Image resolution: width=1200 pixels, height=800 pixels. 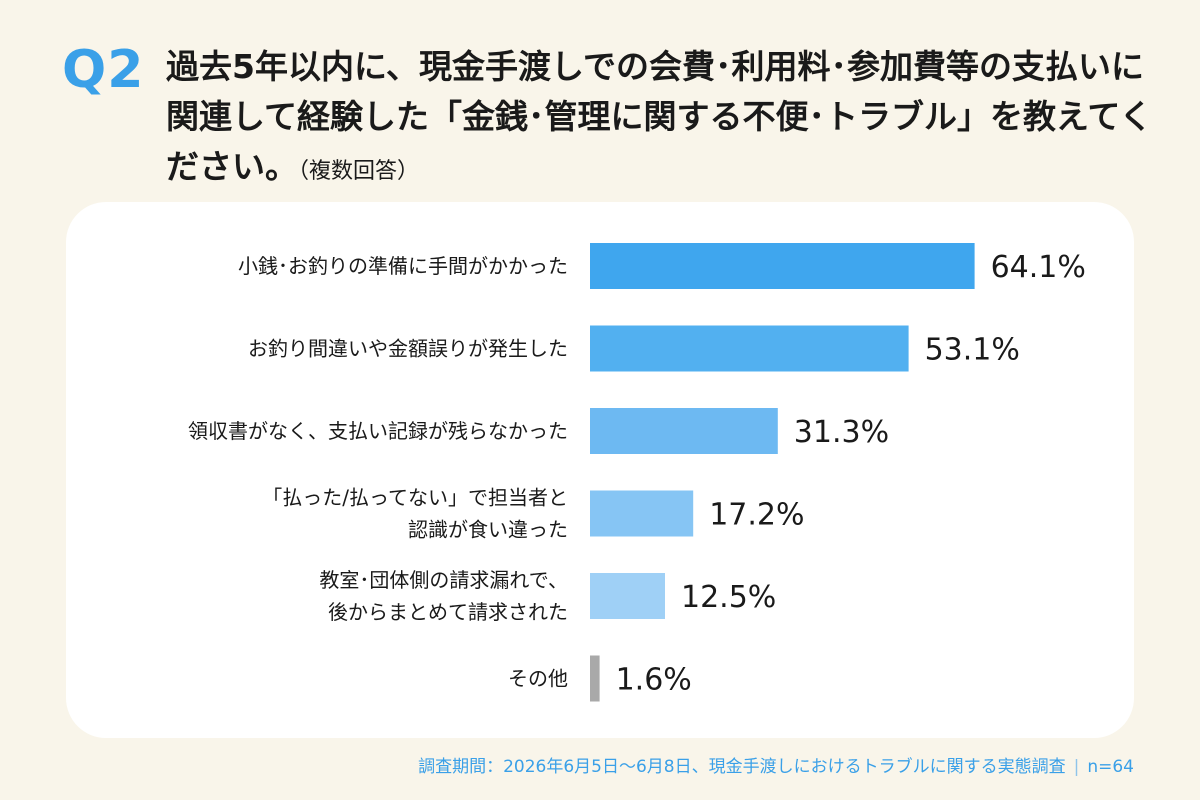 What do you see at coordinates (359, 171) in the screenshot?
I see `question-note: （複数回答）` at bounding box center [359, 171].